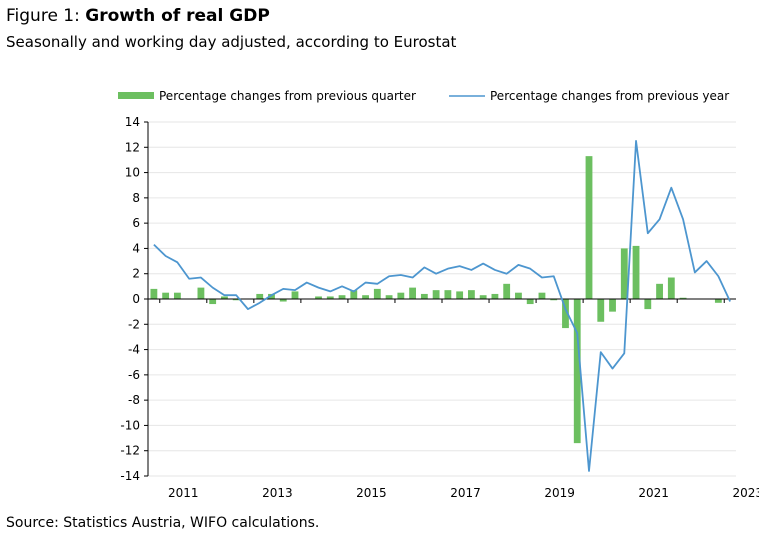 This screenshot has height=542, width=759. Describe the element at coordinates (132, 147) in the screenshot. I see `y-tick-label: 12` at that location.